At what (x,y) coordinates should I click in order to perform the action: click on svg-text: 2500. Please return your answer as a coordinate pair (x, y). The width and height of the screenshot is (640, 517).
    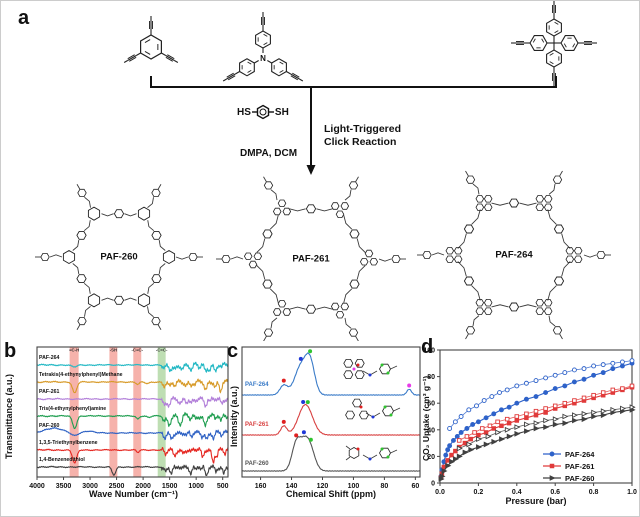
    Looking at the image, I should click on (117, 486).